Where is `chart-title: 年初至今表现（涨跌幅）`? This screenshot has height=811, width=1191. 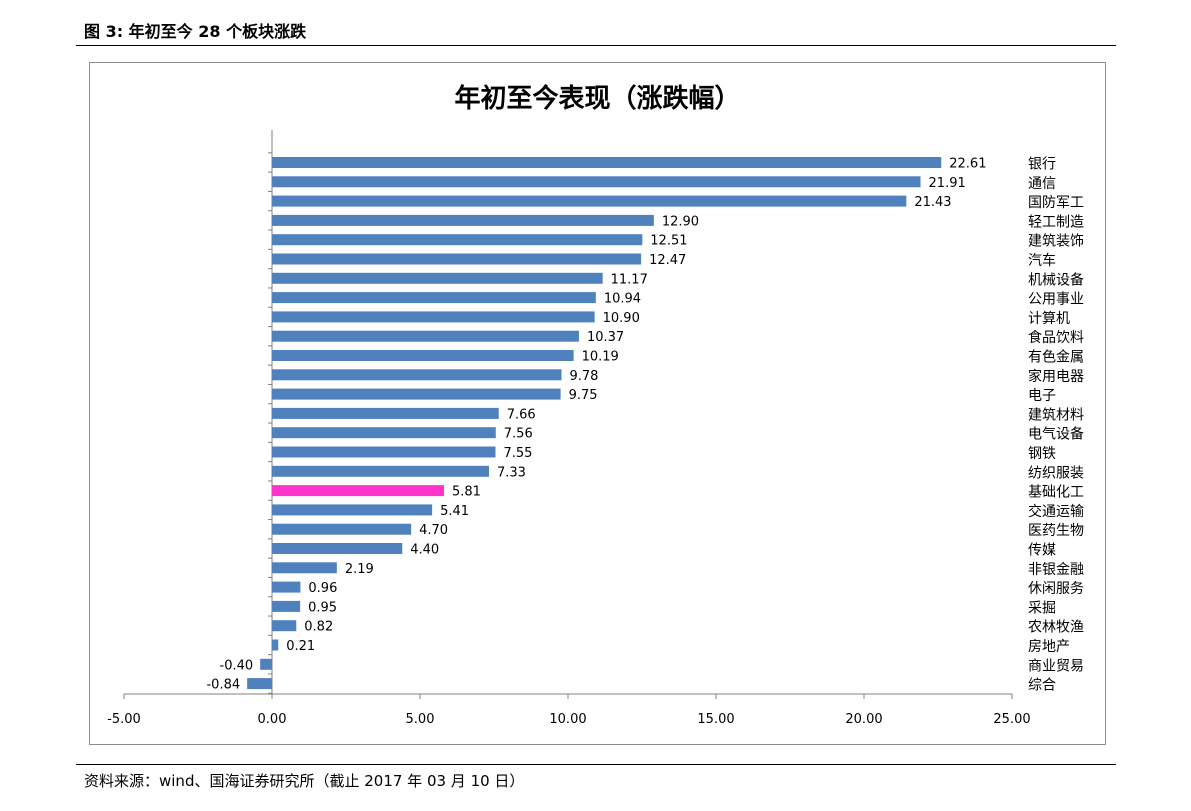 chart-title: 年初至今表现（涨跌幅） is located at coordinates (597, 99).